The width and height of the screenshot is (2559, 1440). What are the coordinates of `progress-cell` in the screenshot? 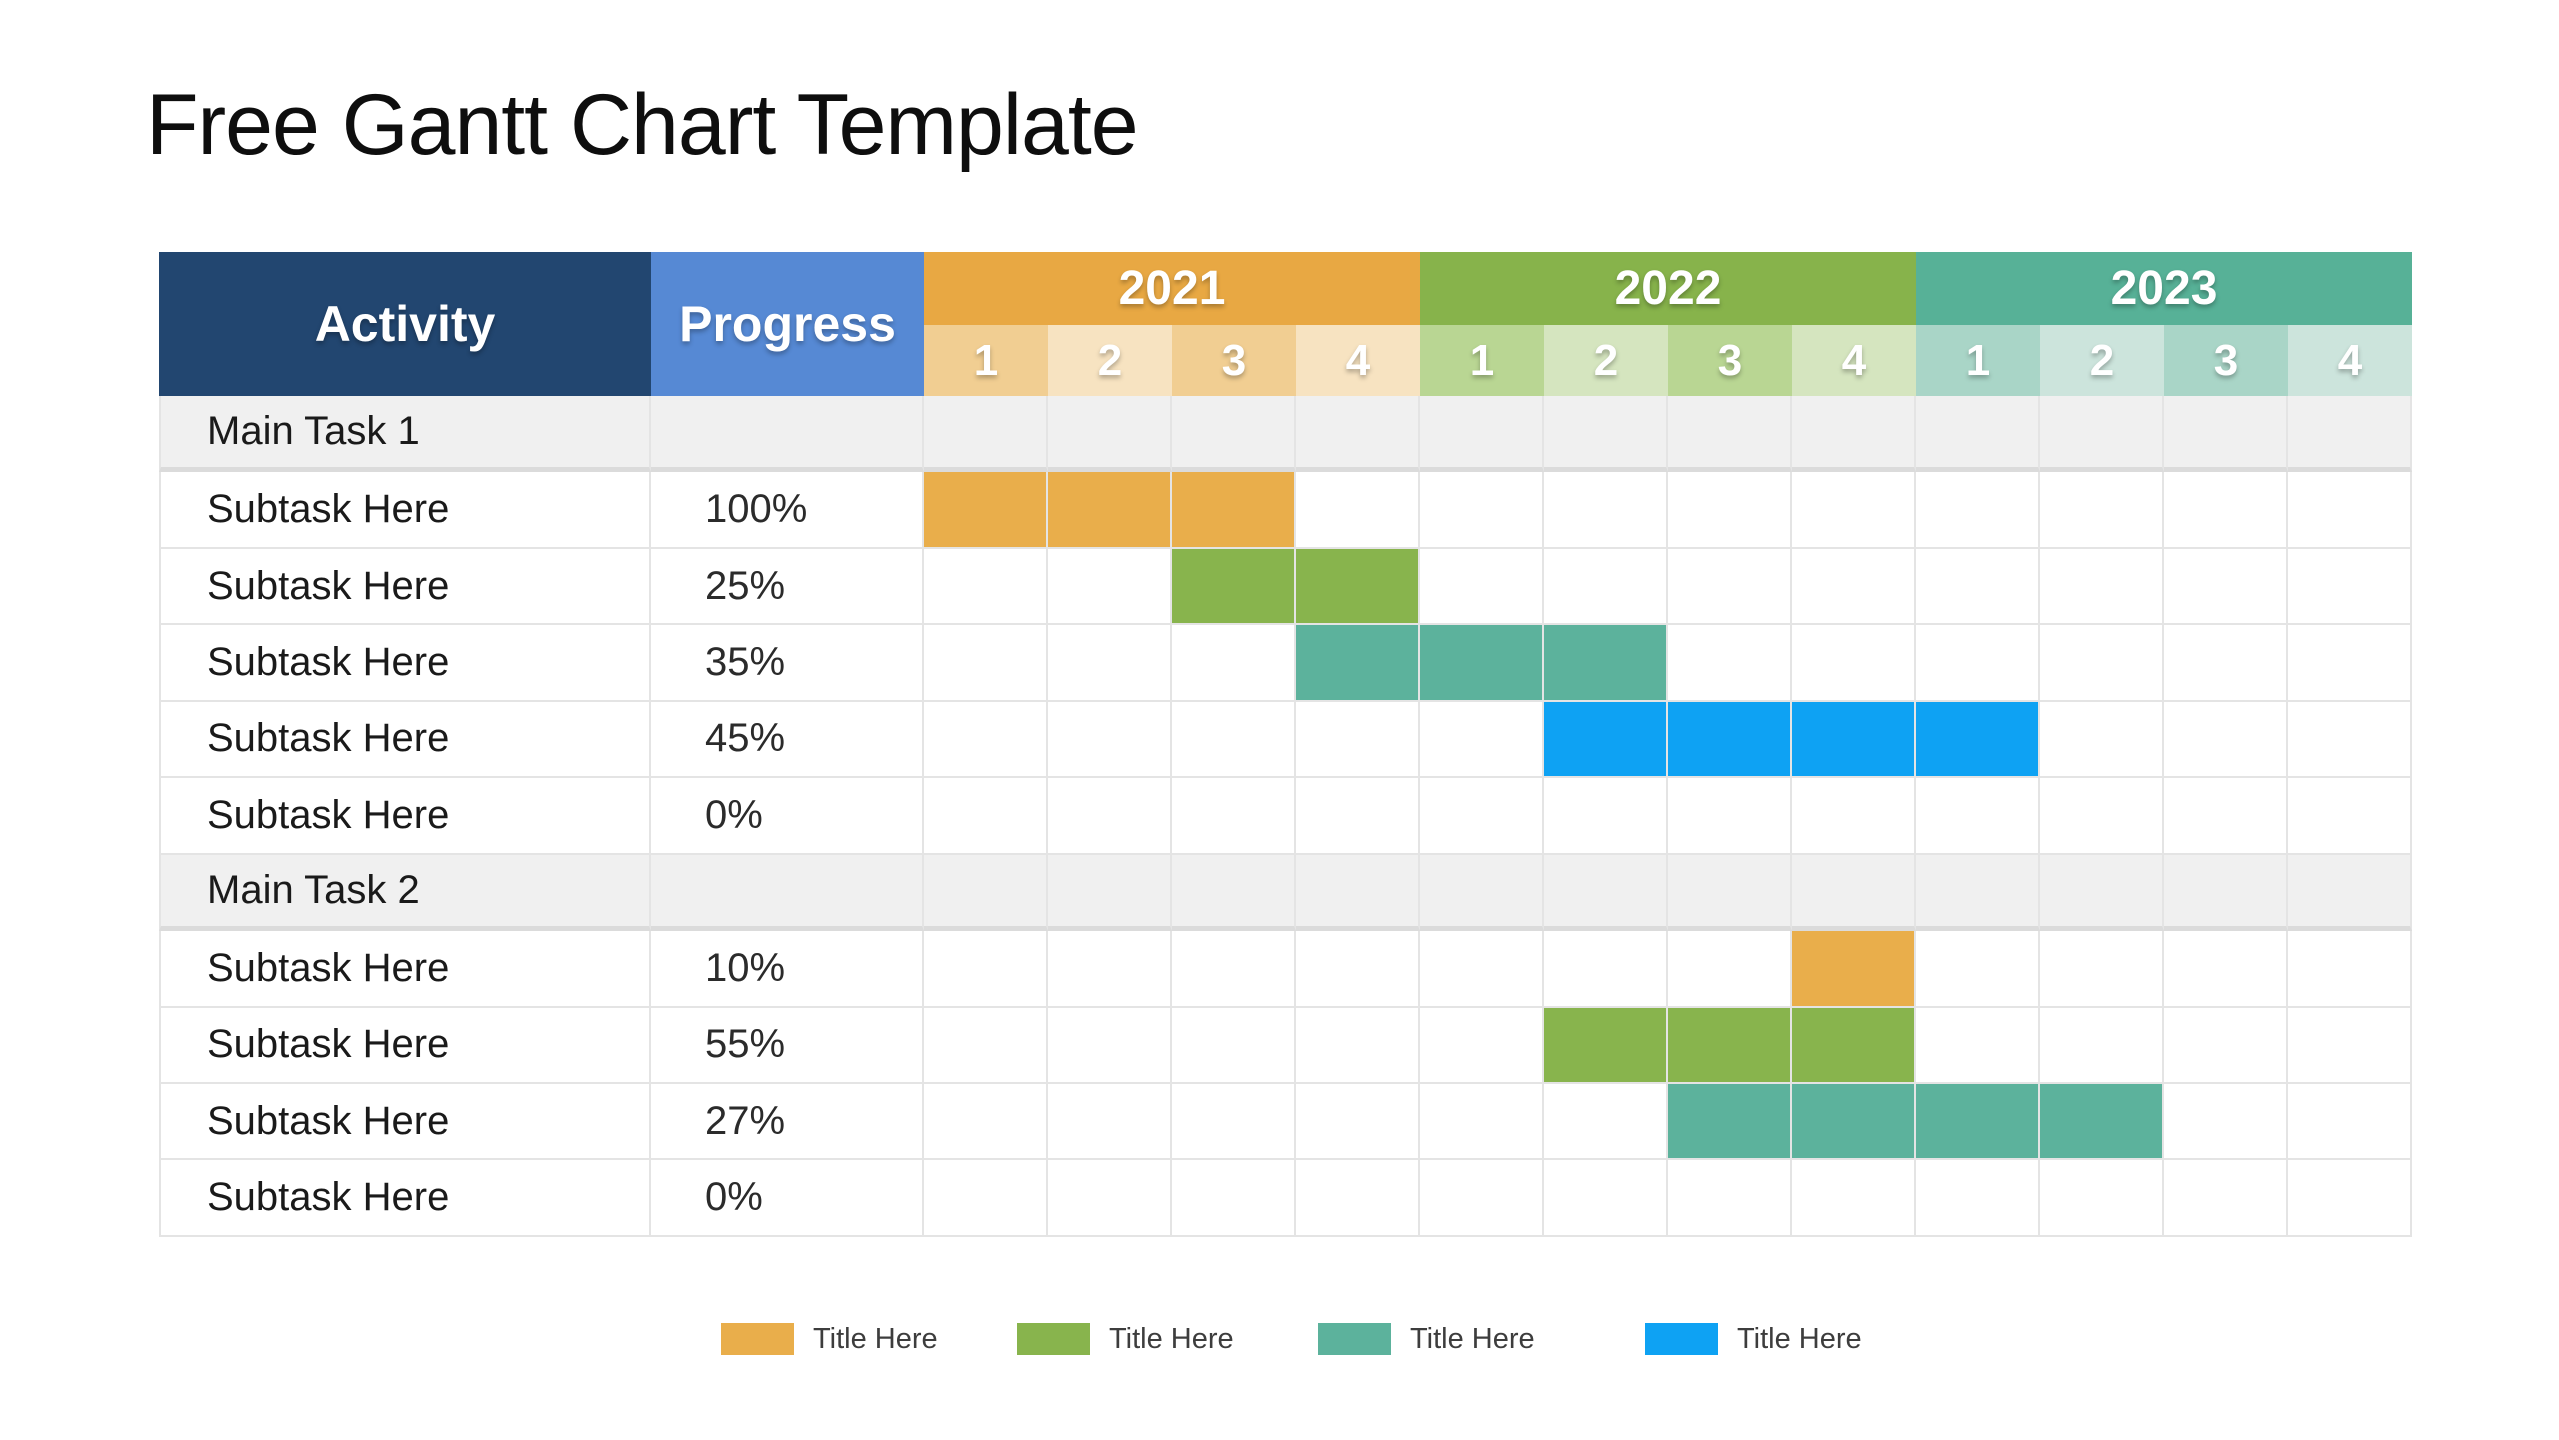 It's located at (787, 893).